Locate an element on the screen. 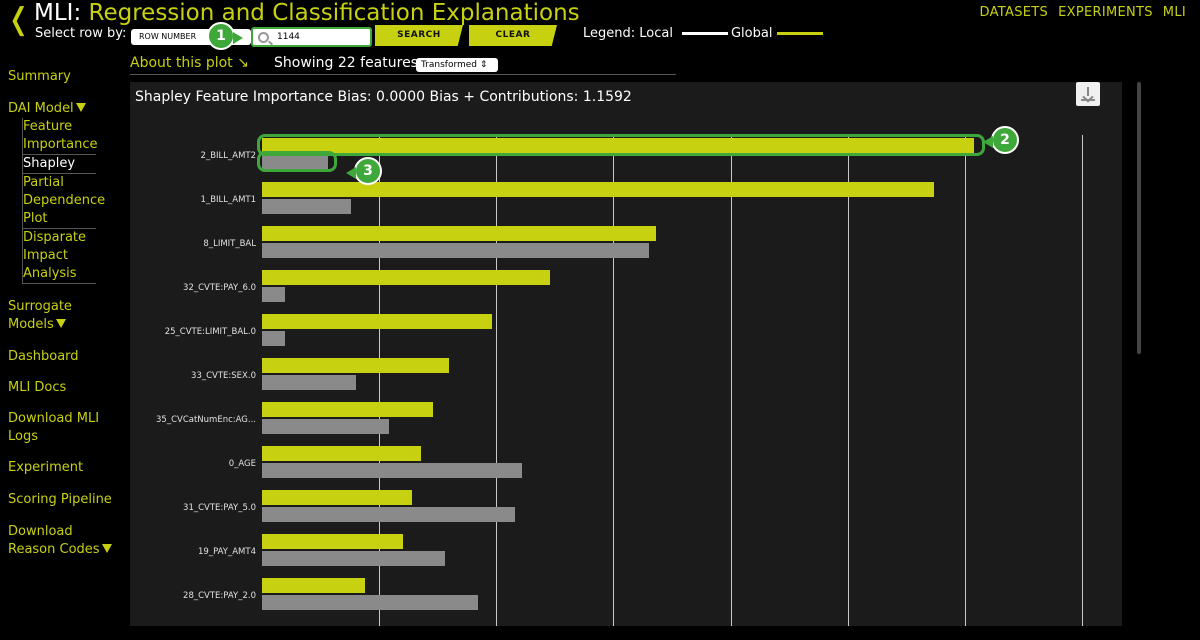 The width and height of the screenshot is (1200, 640). download-arrow is located at coordinates (1088, 91).